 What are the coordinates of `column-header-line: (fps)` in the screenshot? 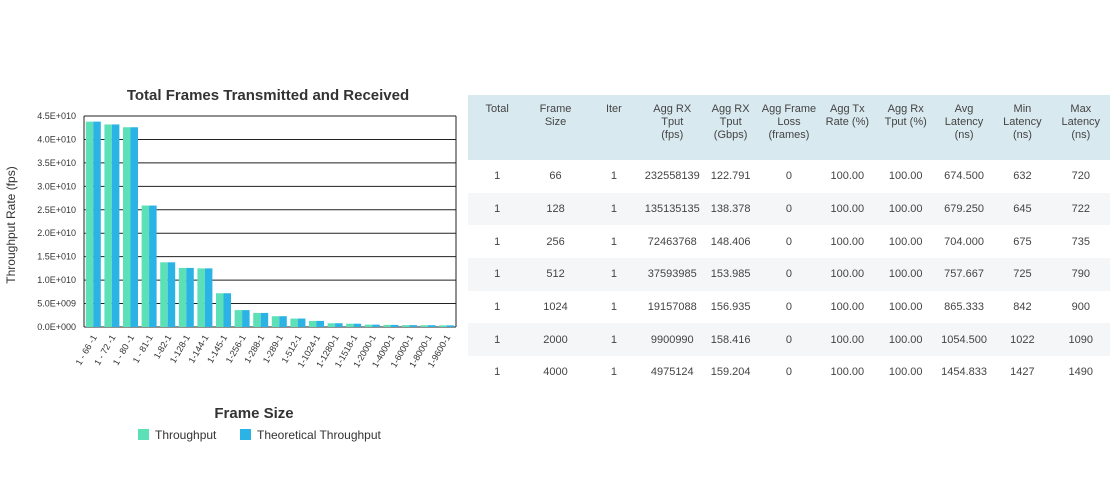 It's located at (672, 135).